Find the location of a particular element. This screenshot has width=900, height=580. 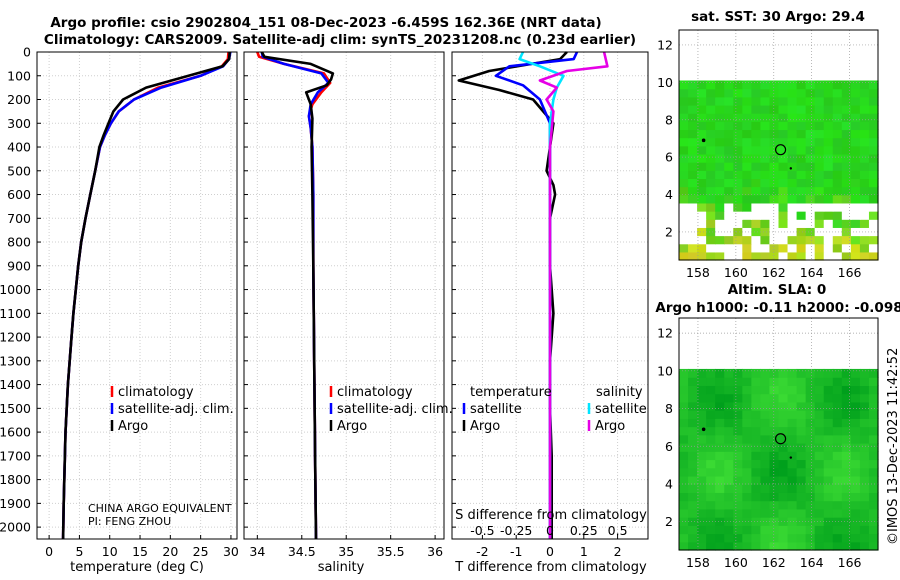

sla-map-title-2: Argo h1000: -0.11 h2000: -0.098 is located at coordinates (777, 308).